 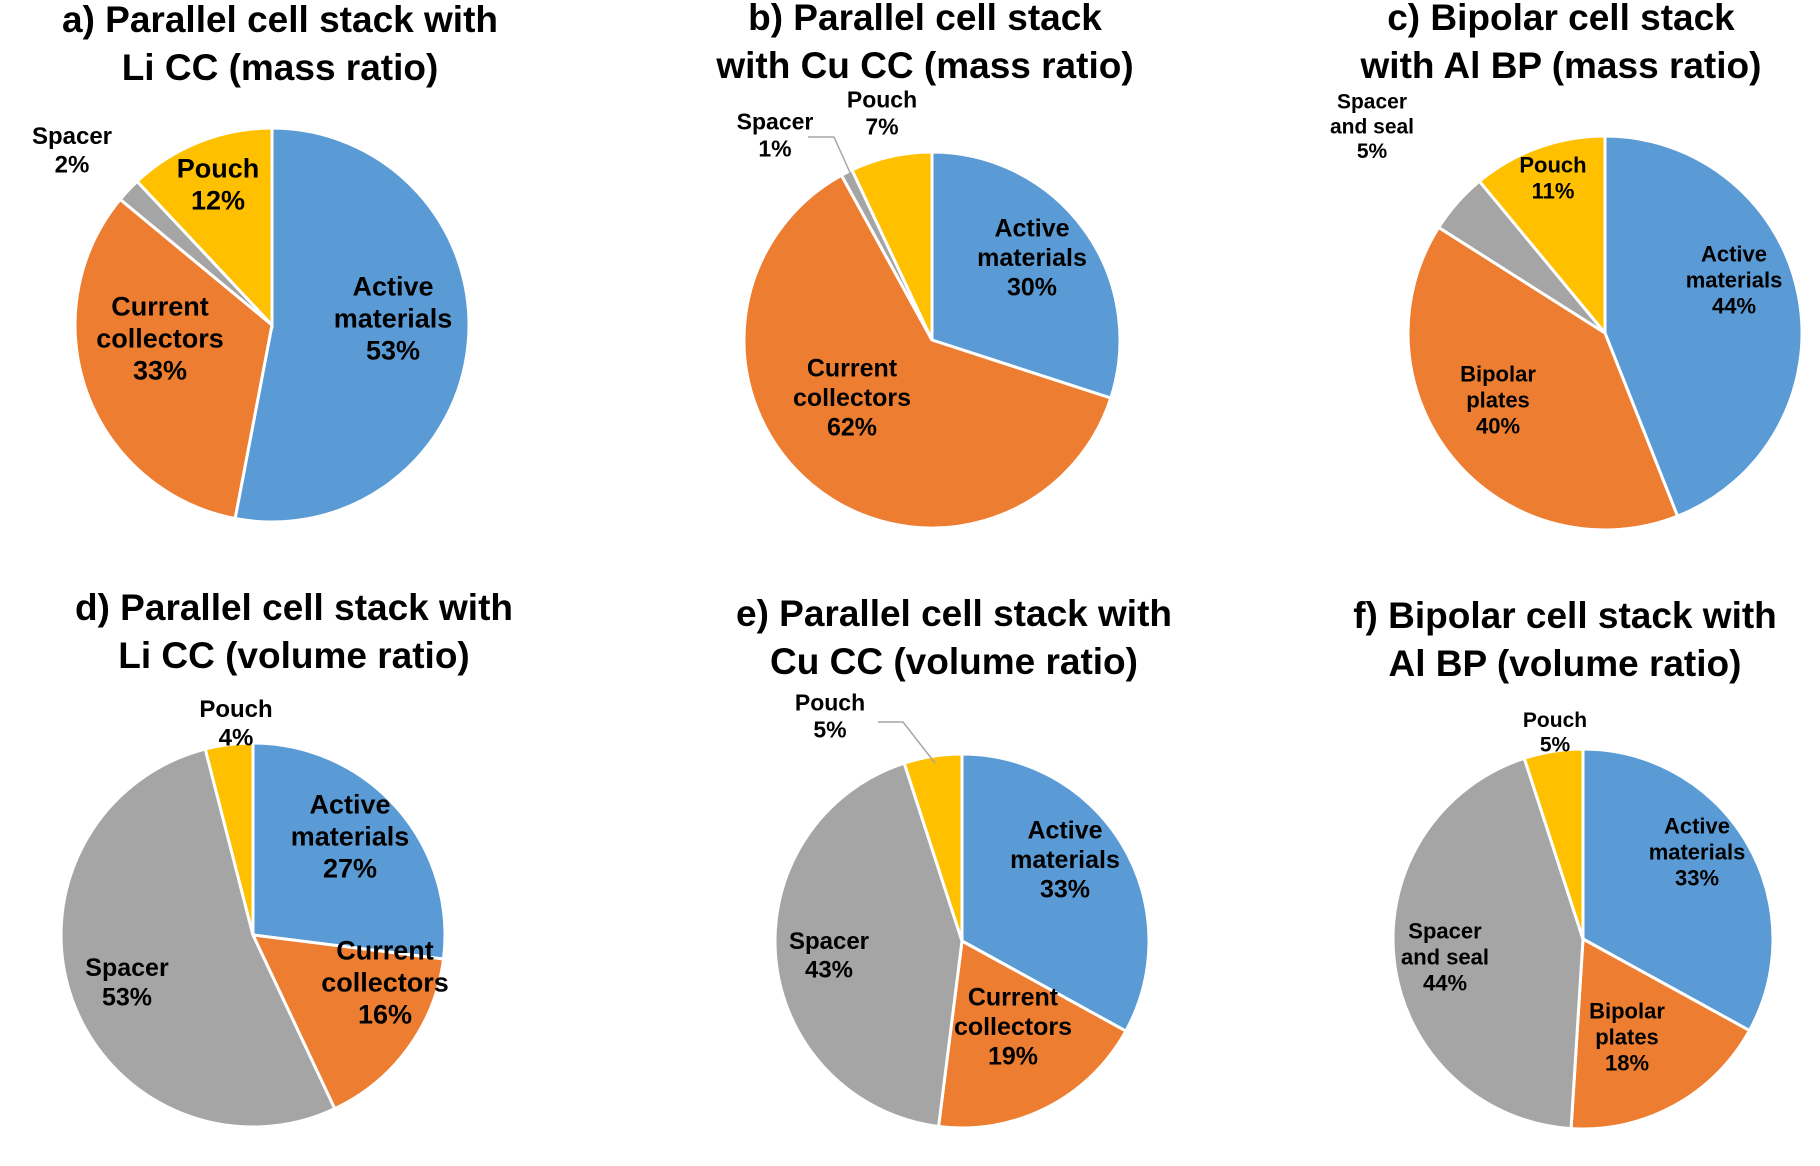 What do you see at coordinates (294, 607) in the screenshot?
I see `chart-title-line: d) Parallel cell stack with` at bounding box center [294, 607].